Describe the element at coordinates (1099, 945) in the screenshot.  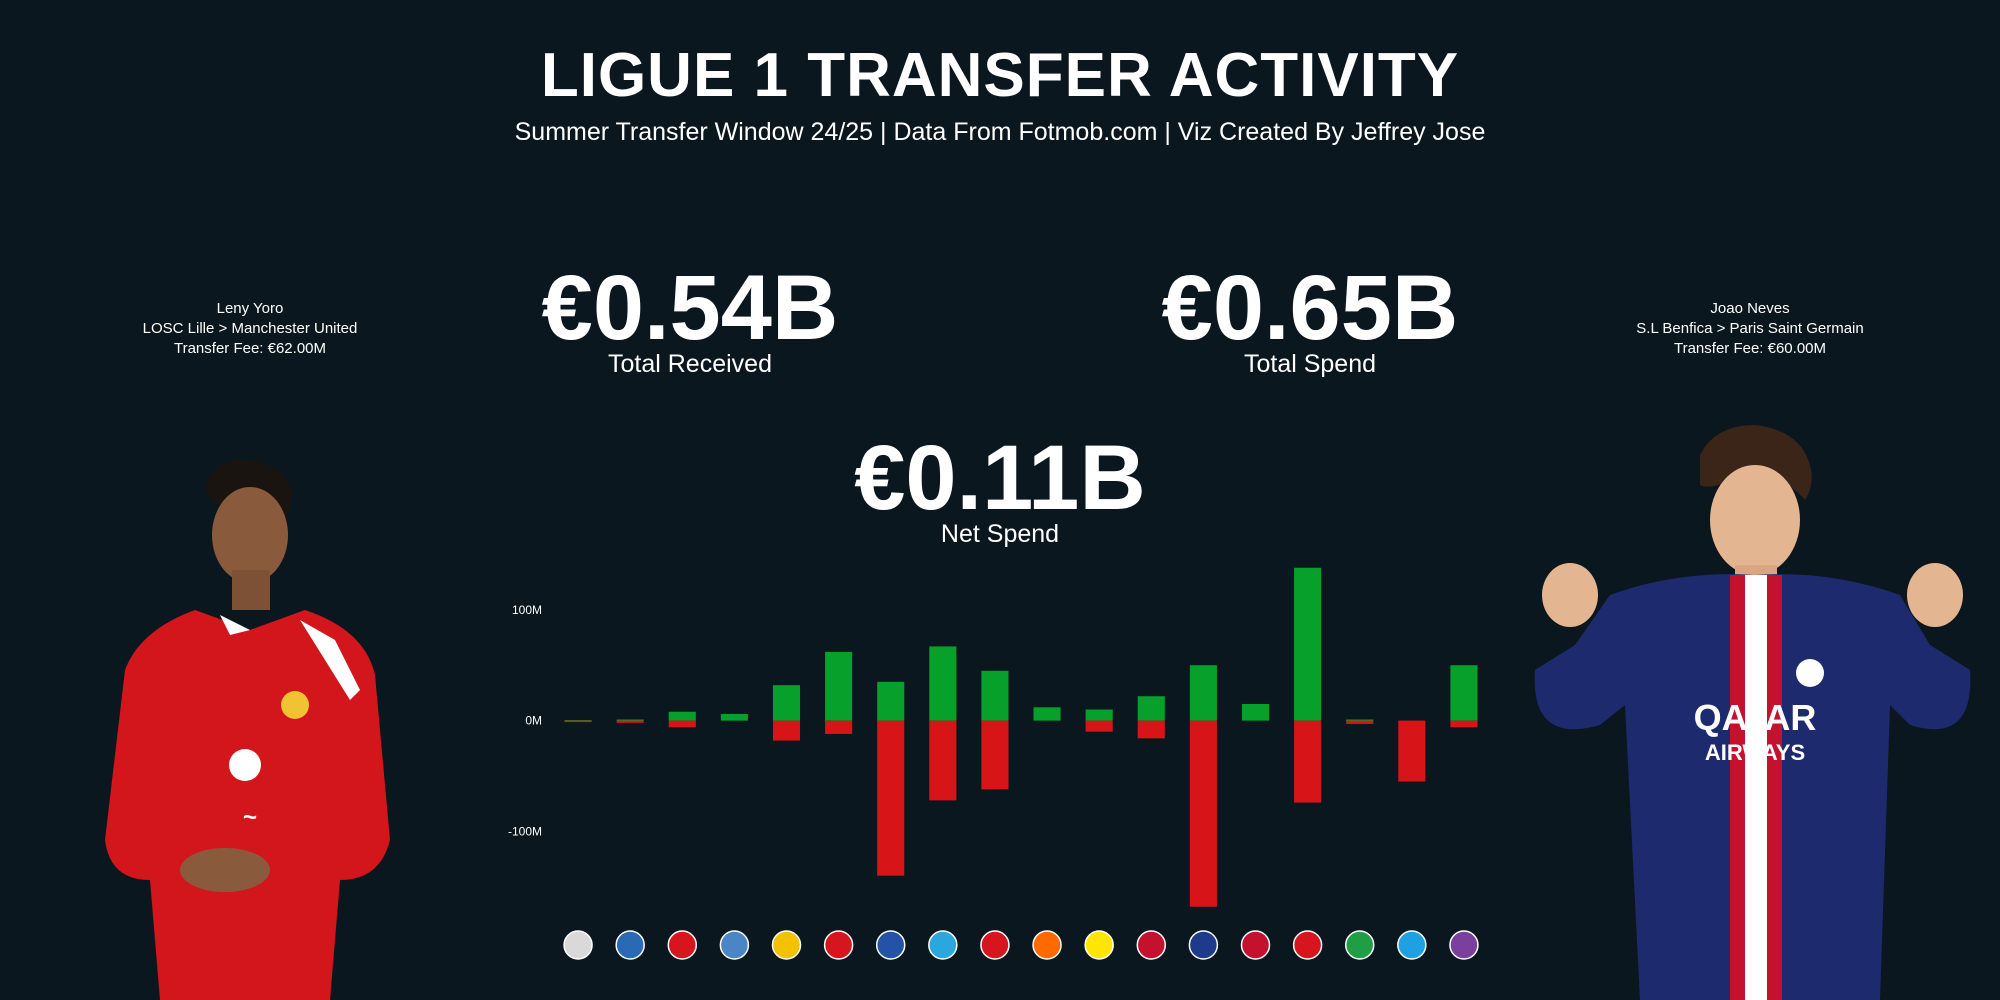
I see `nantes-crest-icon` at that location.